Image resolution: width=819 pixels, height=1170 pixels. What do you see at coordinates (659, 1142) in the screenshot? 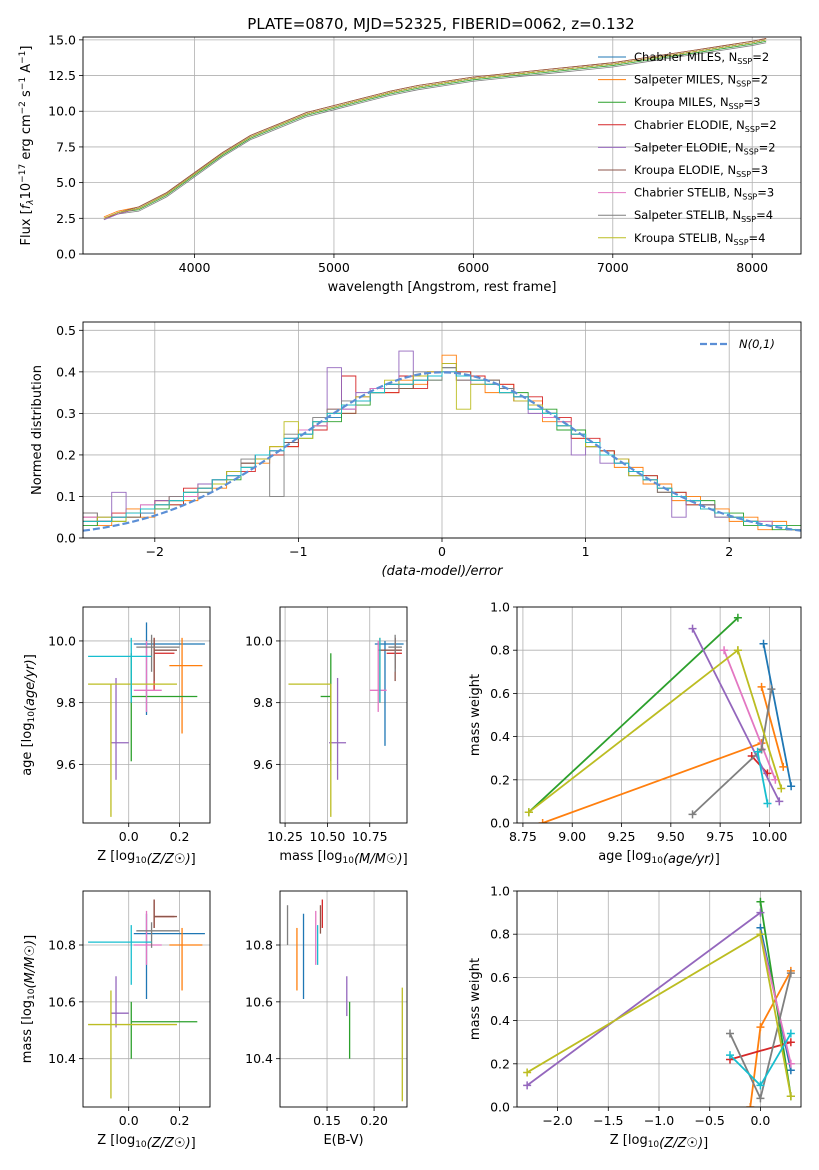
I see `x-axis-label: Z [log10(Z/Z☉)]` at bounding box center [659, 1142].